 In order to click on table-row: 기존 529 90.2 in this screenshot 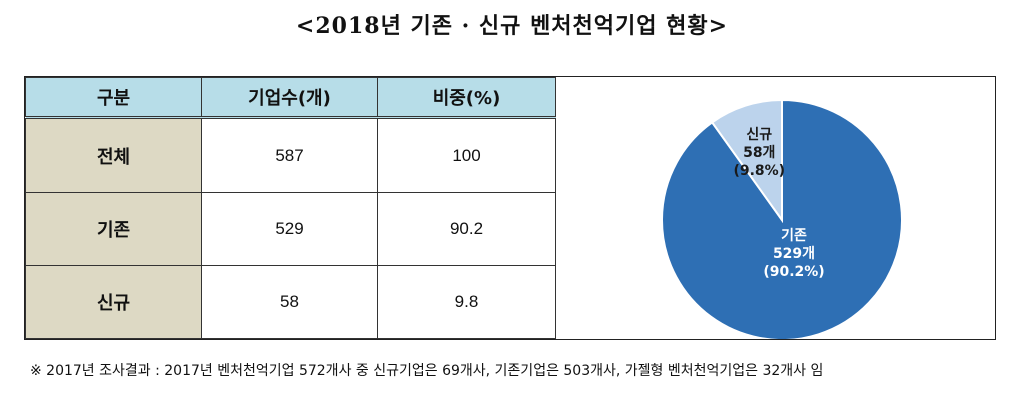, I will do `click(290, 229)`.